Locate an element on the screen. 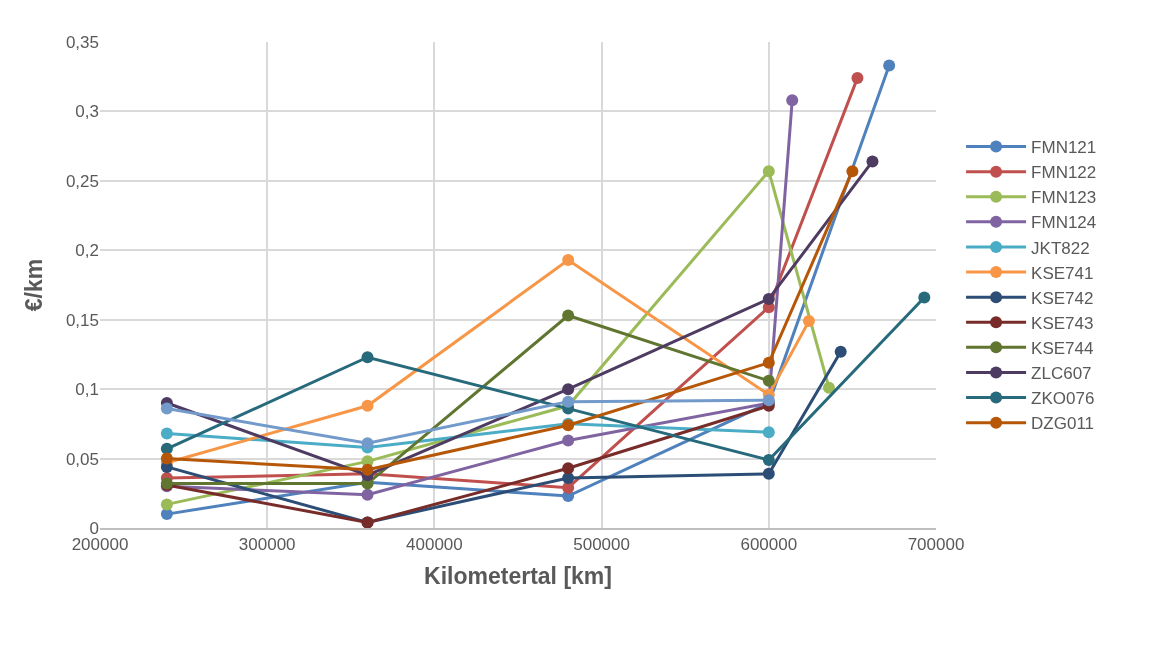 Image resolution: width=1151 pixels, height=646 pixels. legend-label: KSE744 is located at coordinates (1062, 348).